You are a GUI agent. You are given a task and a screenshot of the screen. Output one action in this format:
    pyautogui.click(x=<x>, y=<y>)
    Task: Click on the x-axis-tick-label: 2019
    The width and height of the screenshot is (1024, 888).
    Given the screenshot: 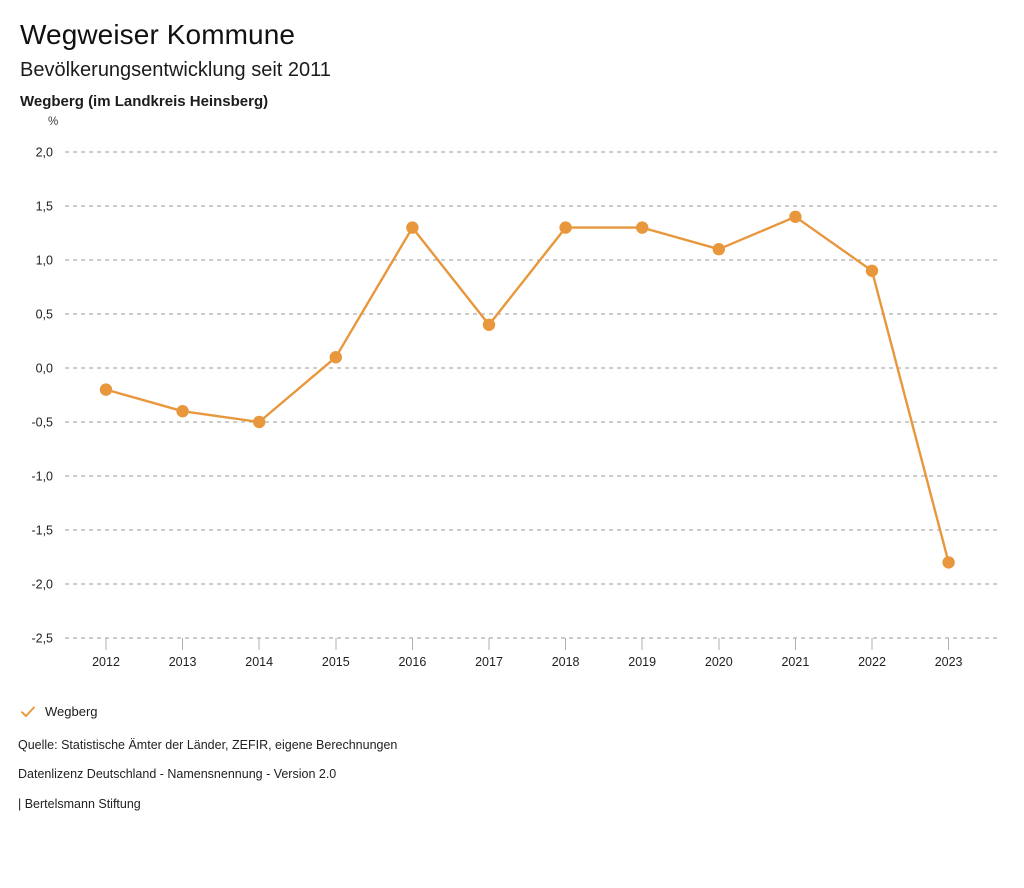 What is the action you would take?
    pyautogui.click(x=642, y=662)
    